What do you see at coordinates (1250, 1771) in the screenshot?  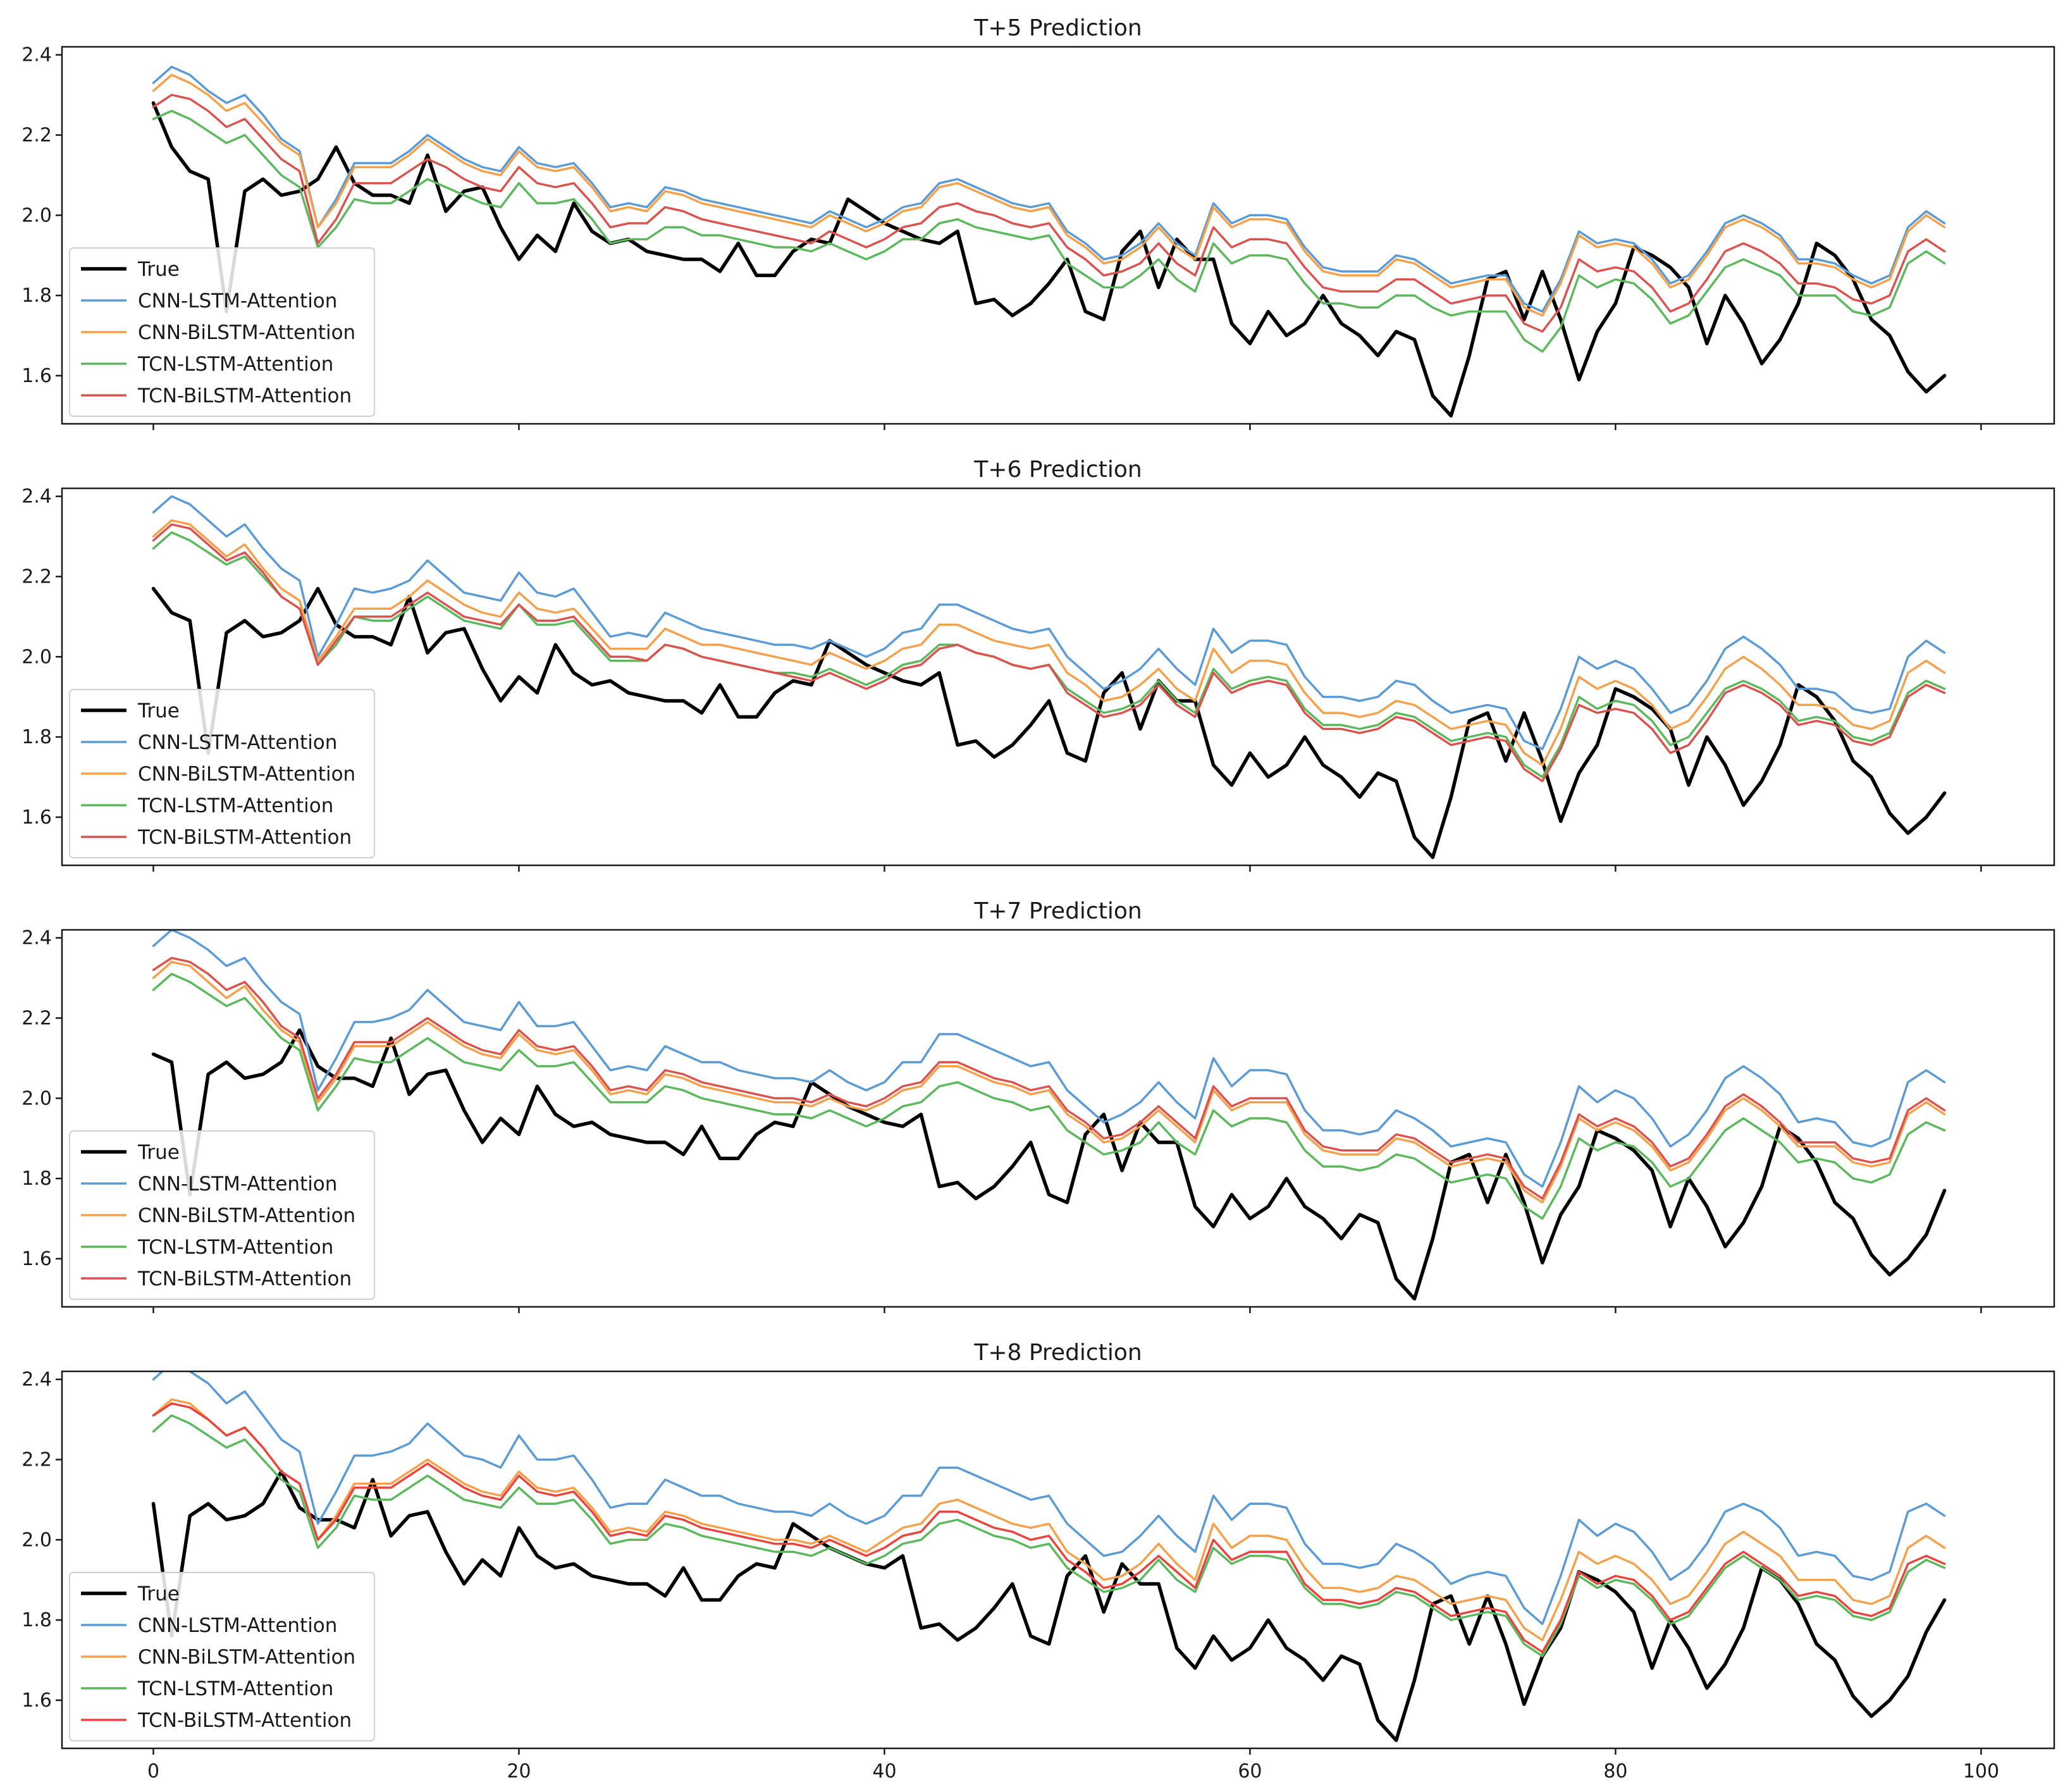 I see `x-tick-label: 60` at bounding box center [1250, 1771].